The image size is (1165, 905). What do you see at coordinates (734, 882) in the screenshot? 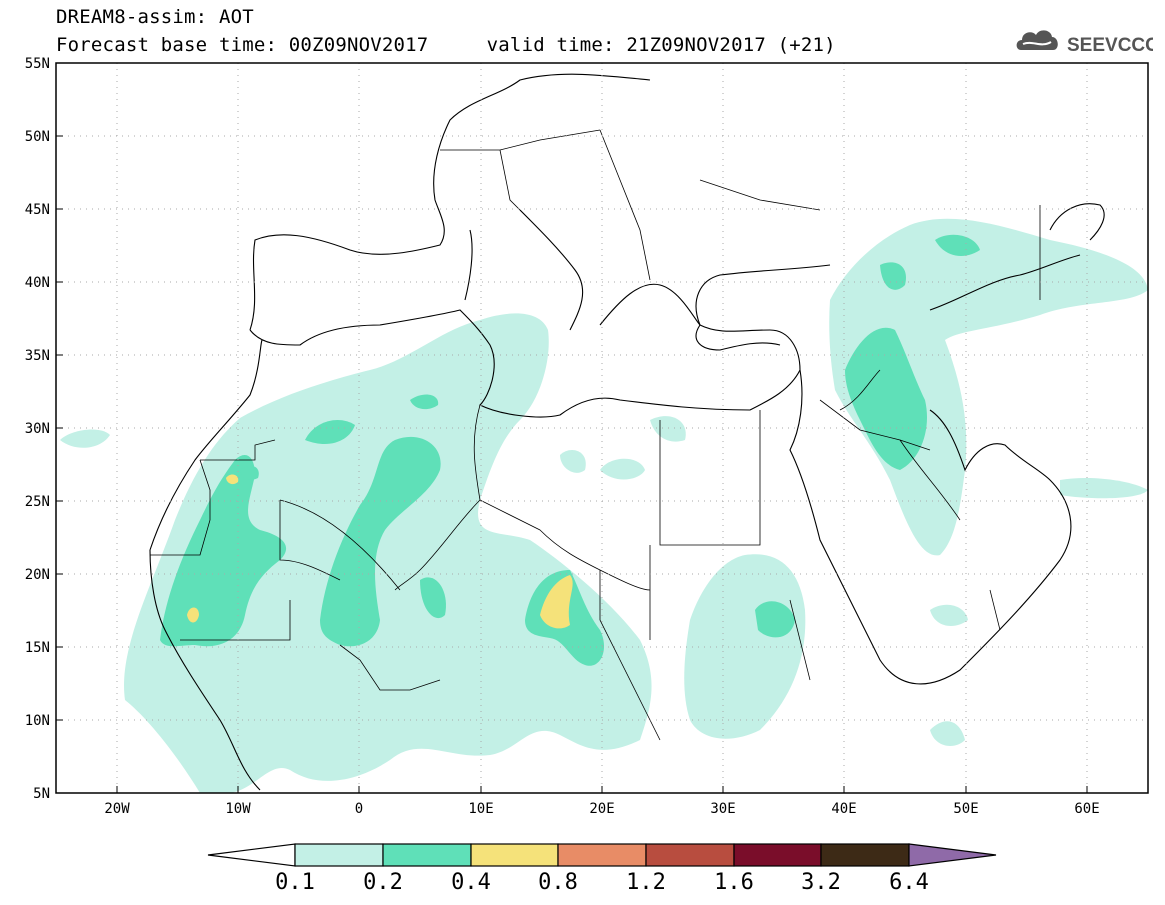
I see `colorbar-label: 1.6` at bounding box center [734, 882].